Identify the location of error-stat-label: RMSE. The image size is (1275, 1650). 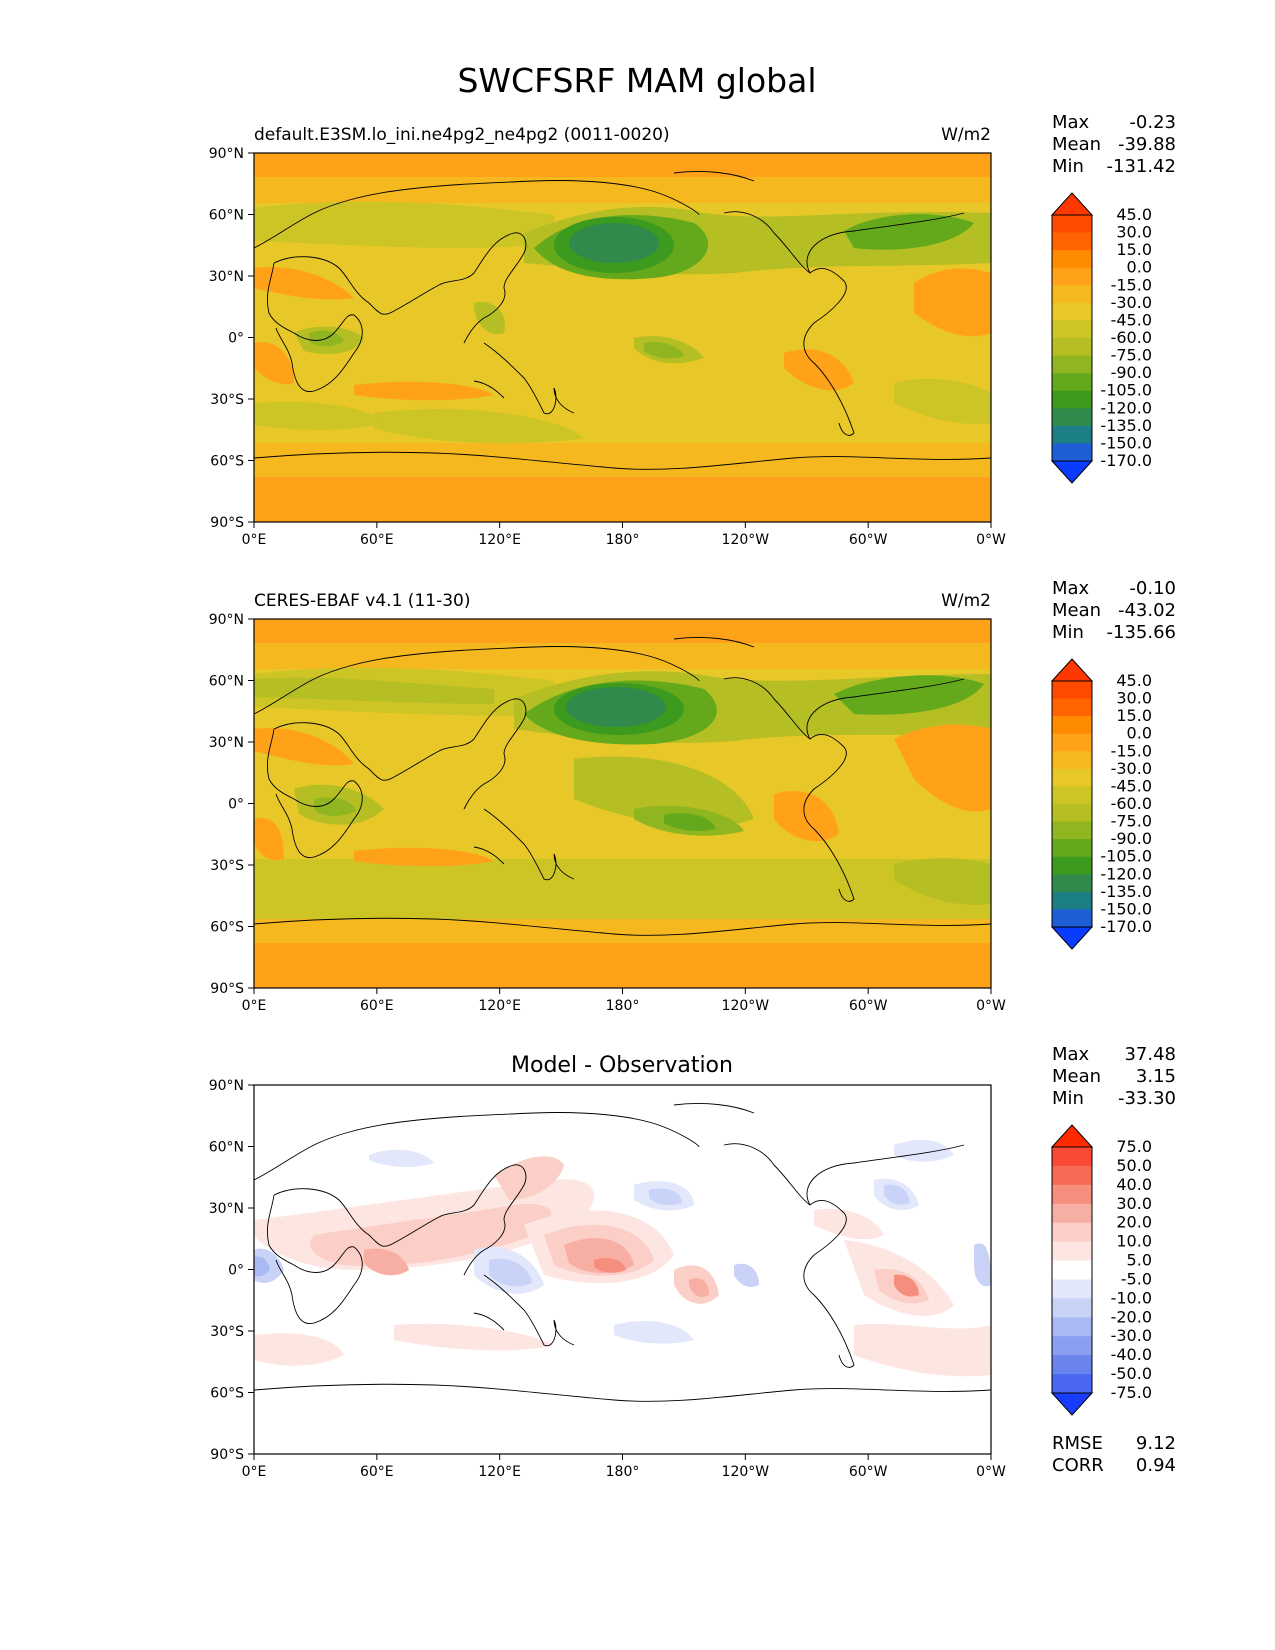
(1077, 1443).